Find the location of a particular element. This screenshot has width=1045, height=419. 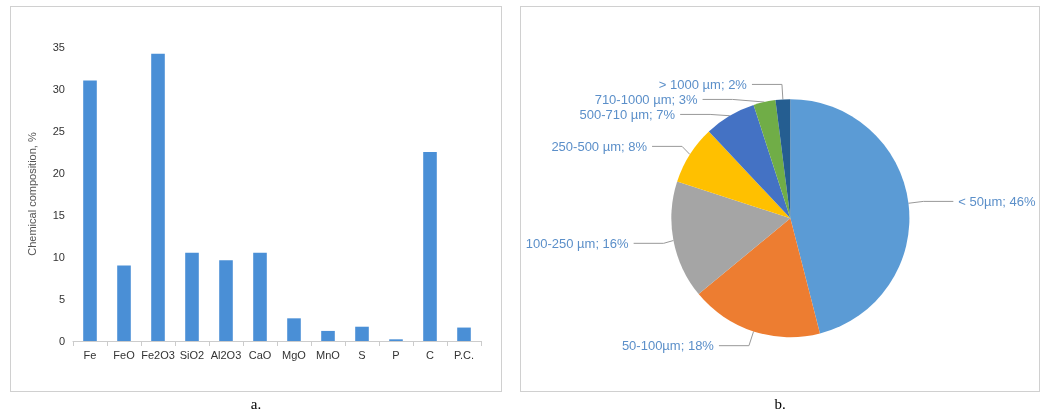

x-tick-label: SiO2 is located at coordinates (192, 354).